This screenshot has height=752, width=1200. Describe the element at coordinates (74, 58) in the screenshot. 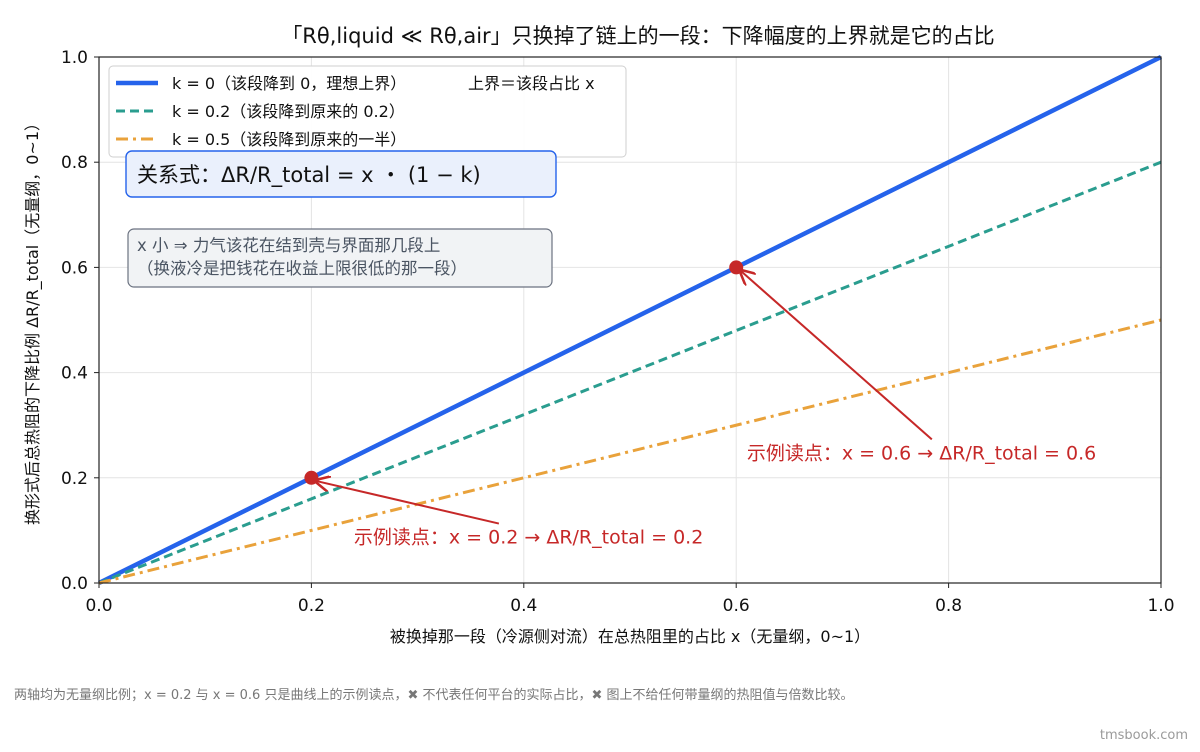

I see `y-tick-label: 1.0` at that location.